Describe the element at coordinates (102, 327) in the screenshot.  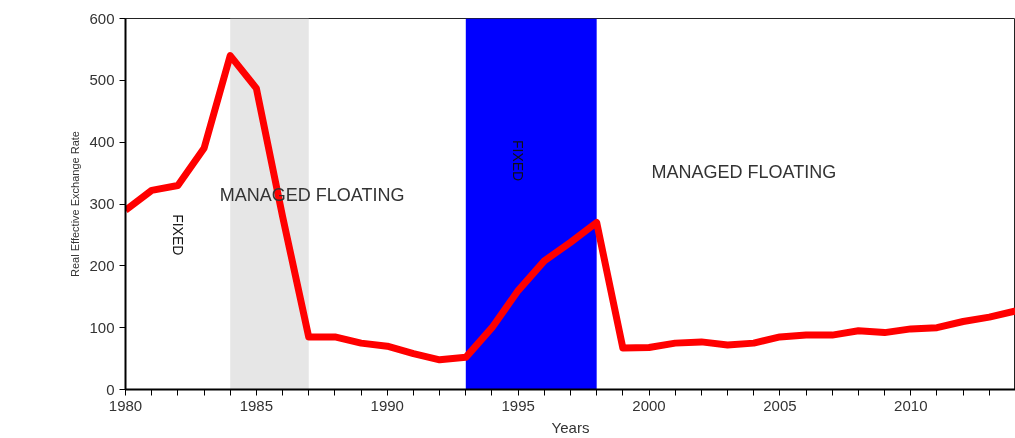
I see `y-tick-label: 100` at that location.